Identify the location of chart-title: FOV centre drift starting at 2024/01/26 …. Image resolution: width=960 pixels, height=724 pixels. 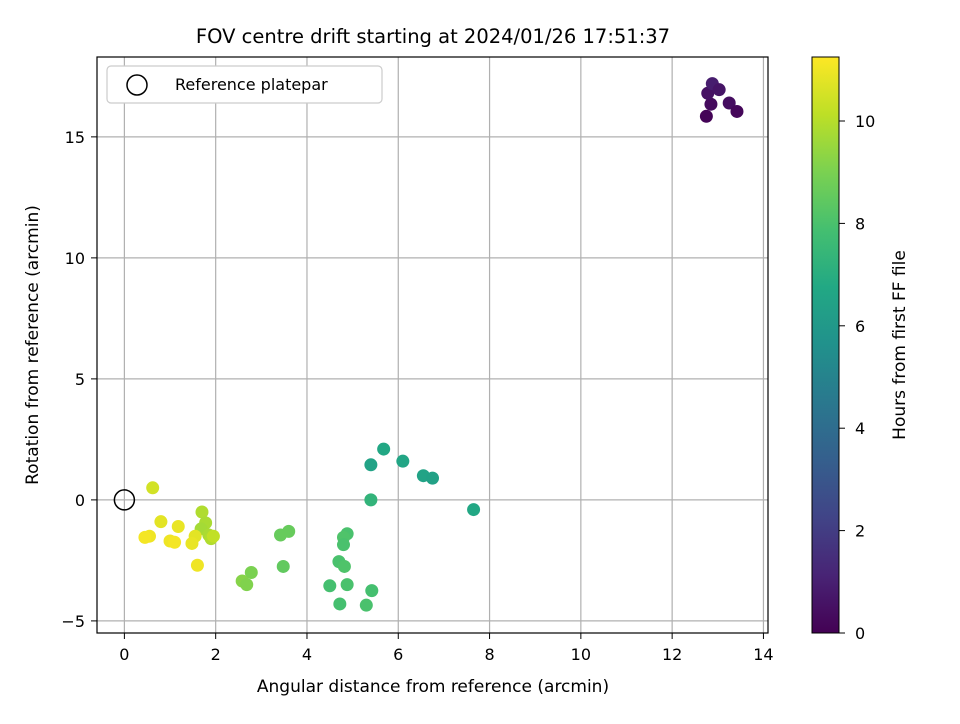
(433, 36).